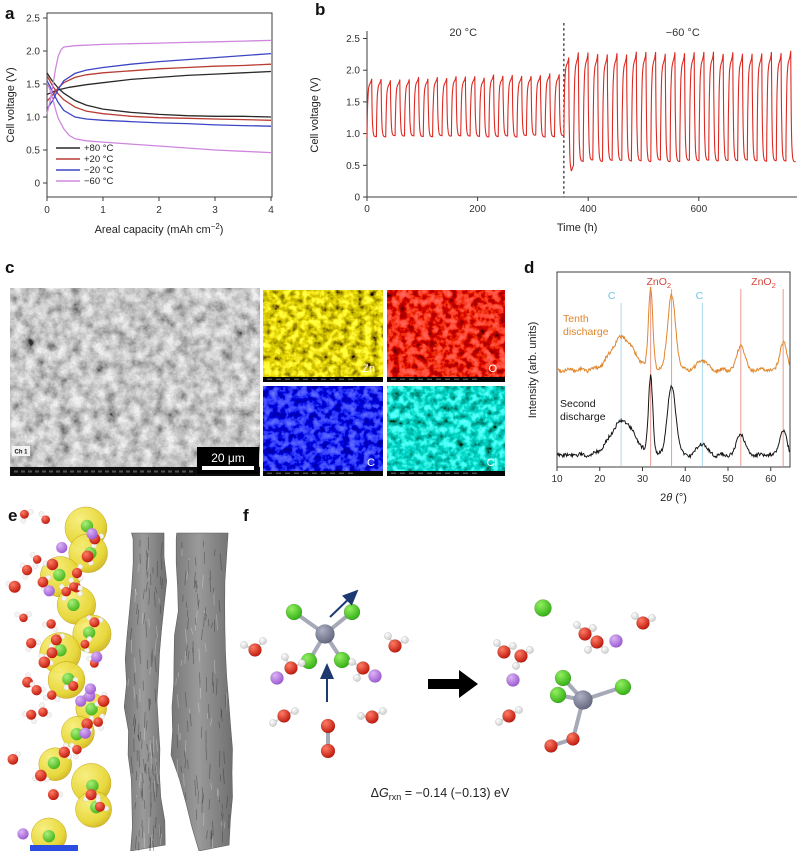 The width and height of the screenshot is (800, 851). I want to click on x-axis-label: 2θ (°), so click(673, 498).